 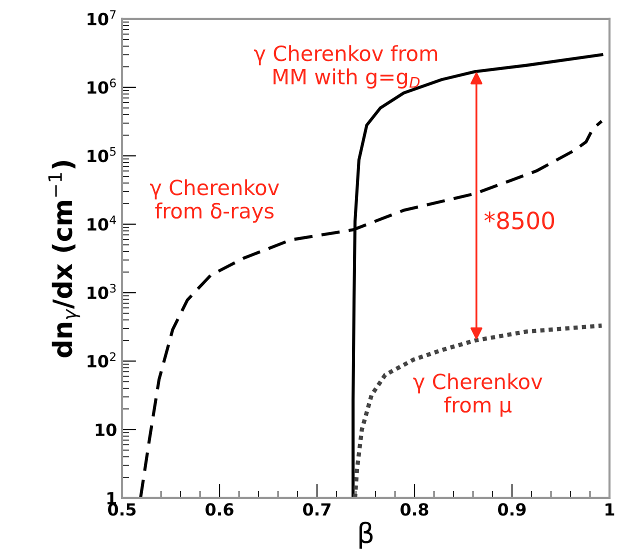 I want to click on y-tick-label: 10$^{4}$, so click(x=102, y=223).